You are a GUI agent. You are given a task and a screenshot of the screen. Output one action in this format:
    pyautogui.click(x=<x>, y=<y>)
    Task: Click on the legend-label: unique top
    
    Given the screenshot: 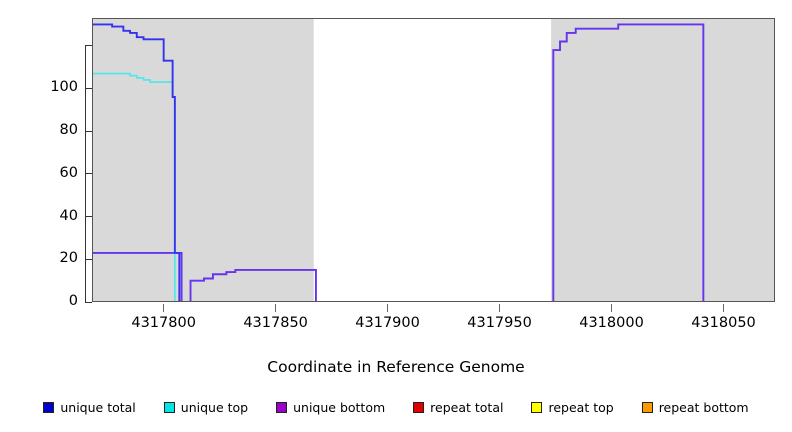 What is the action you would take?
    pyautogui.click(x=214, y=407)
    